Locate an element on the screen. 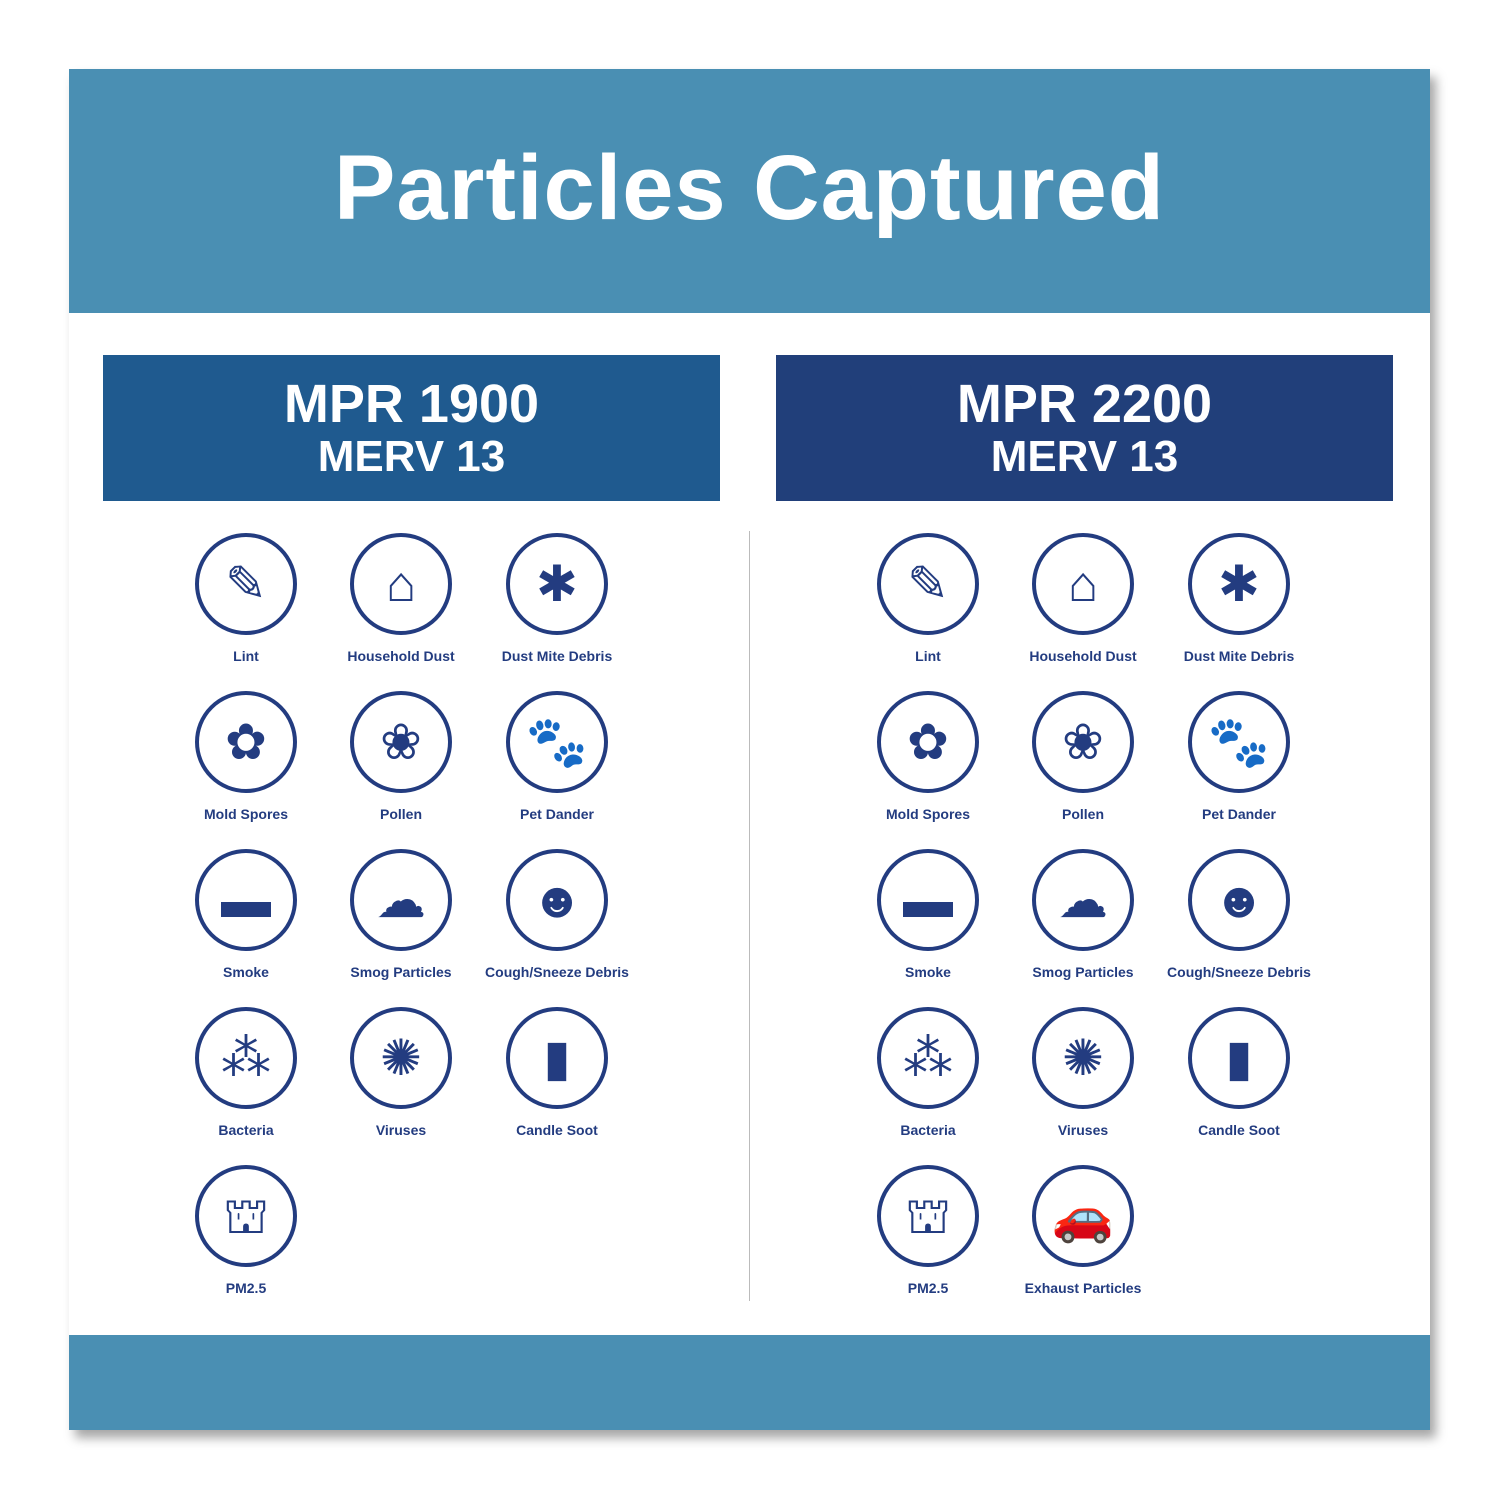 This screenshot has height=1500, width=1500. page-title: Particles Captured is located at coordinates (749, 188).